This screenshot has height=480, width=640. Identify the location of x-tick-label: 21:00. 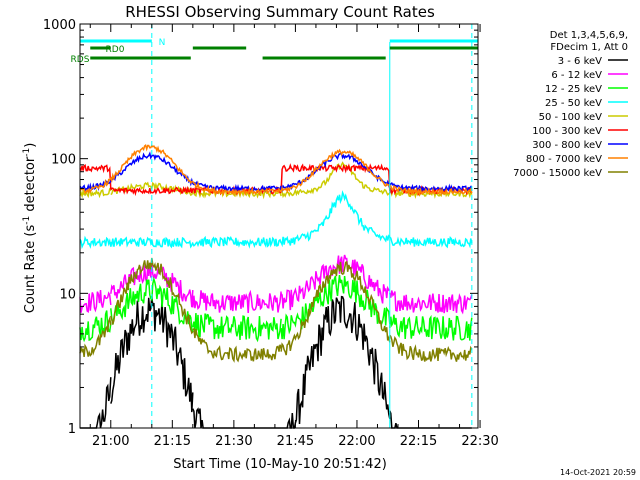
(110, 441).